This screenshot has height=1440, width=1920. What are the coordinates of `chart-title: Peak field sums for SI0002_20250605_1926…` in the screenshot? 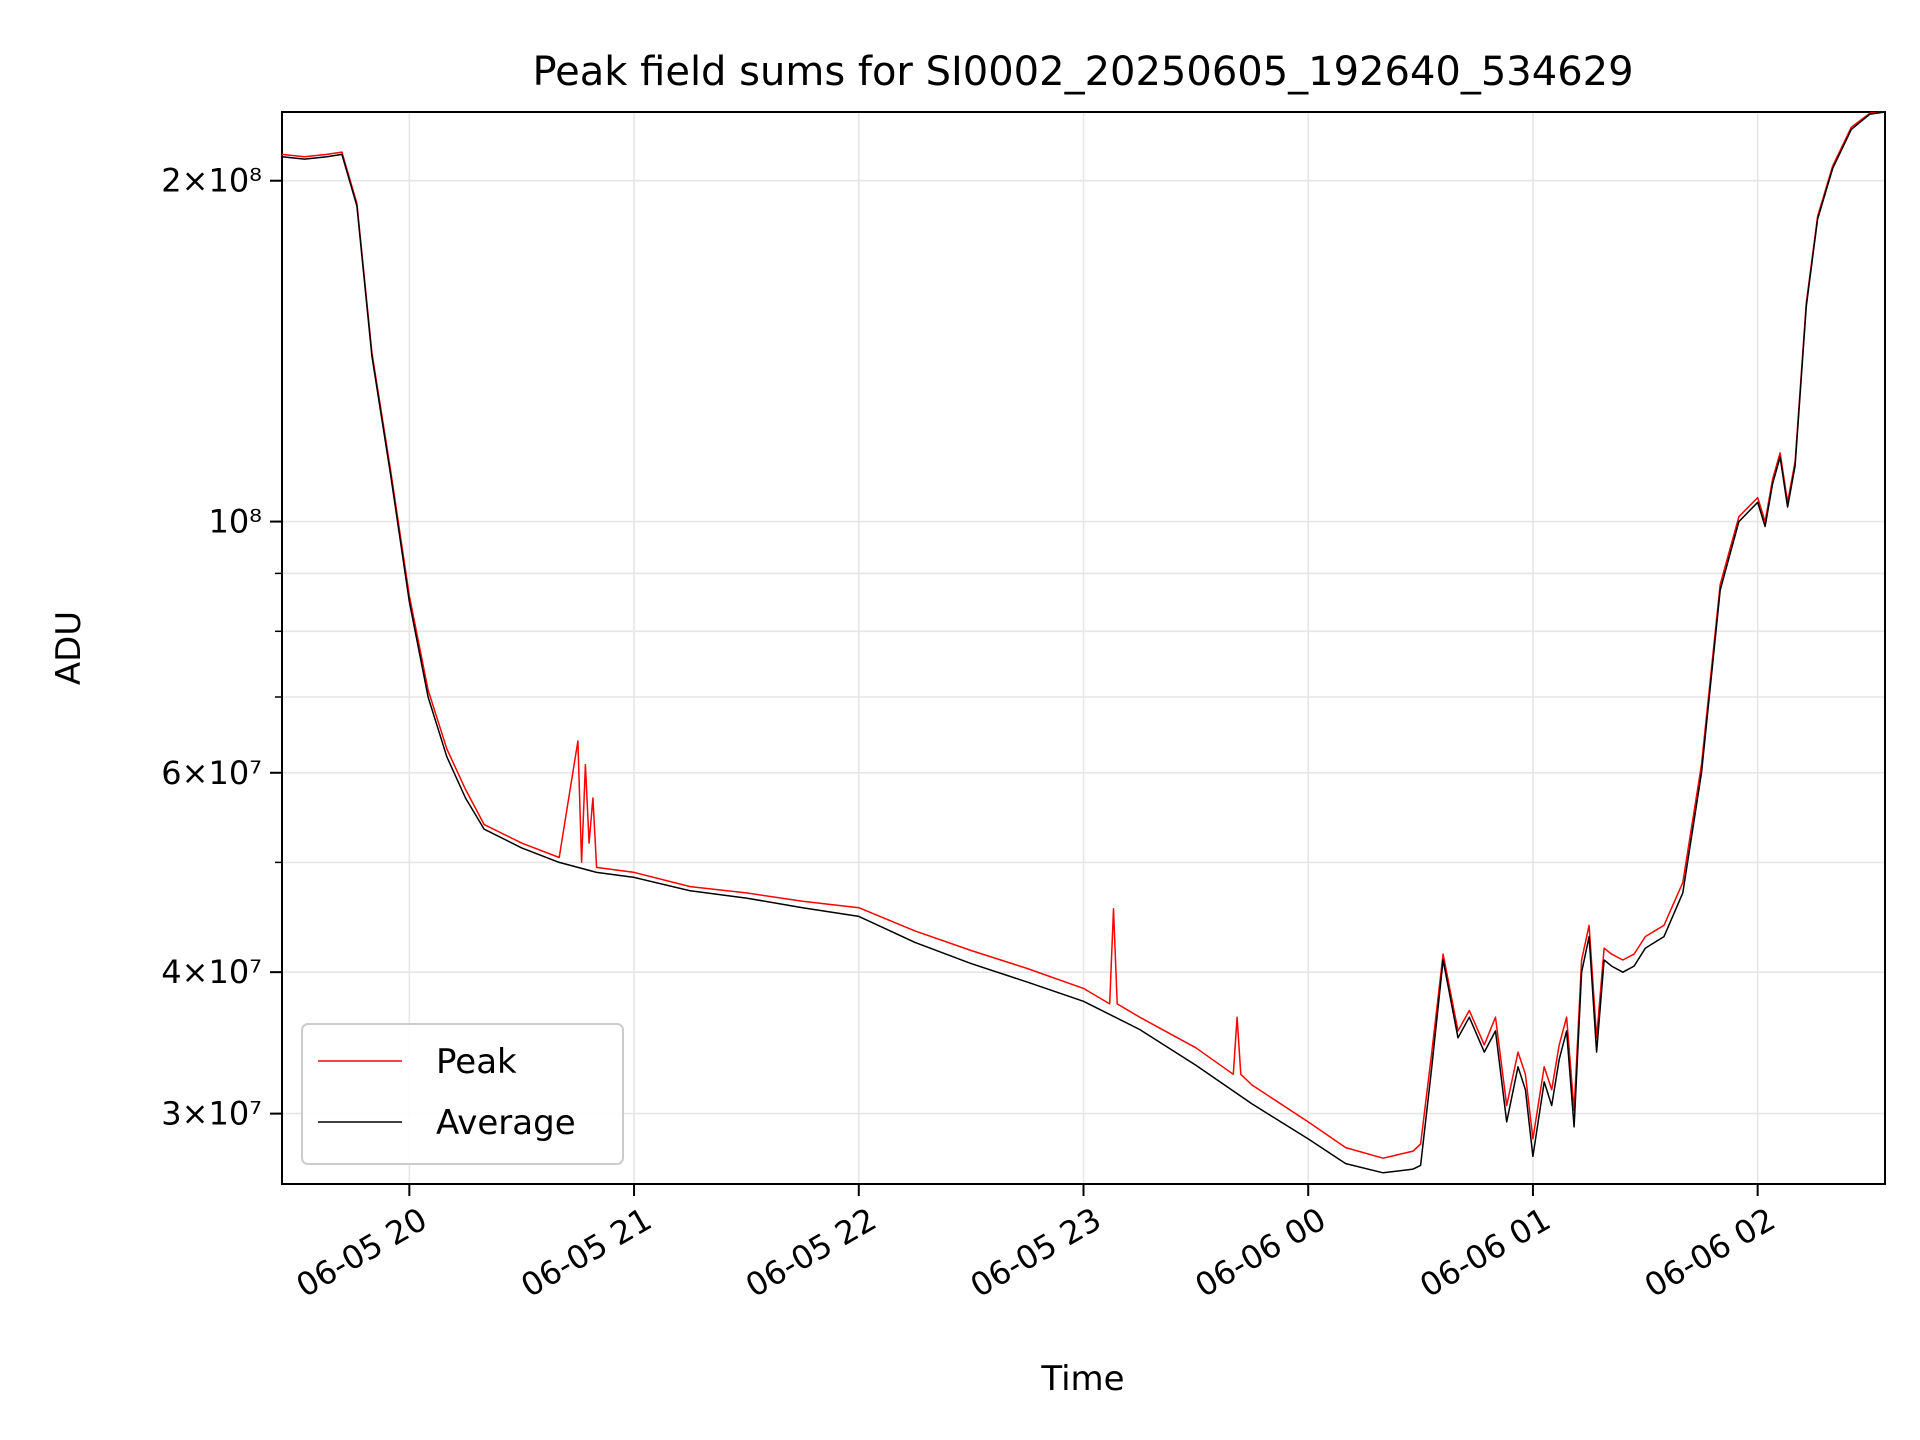 It's located at (1082, 72).